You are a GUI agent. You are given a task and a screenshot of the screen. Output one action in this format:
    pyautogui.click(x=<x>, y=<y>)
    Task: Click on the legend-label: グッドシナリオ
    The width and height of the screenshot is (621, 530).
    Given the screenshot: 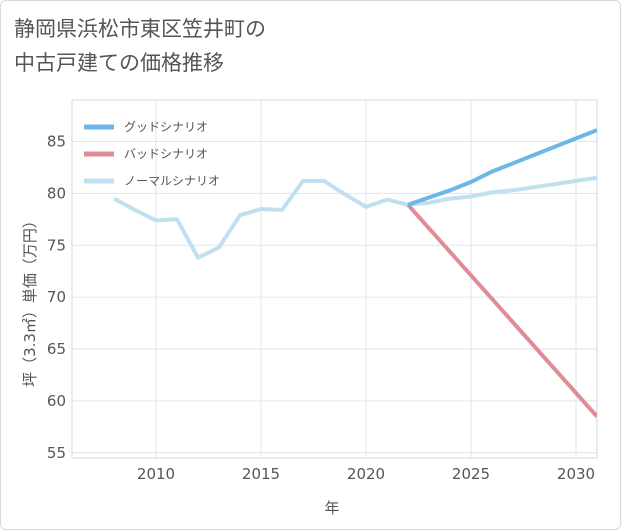 What is the action you would take?
    pyautogui.click(x=166, y=127)
    